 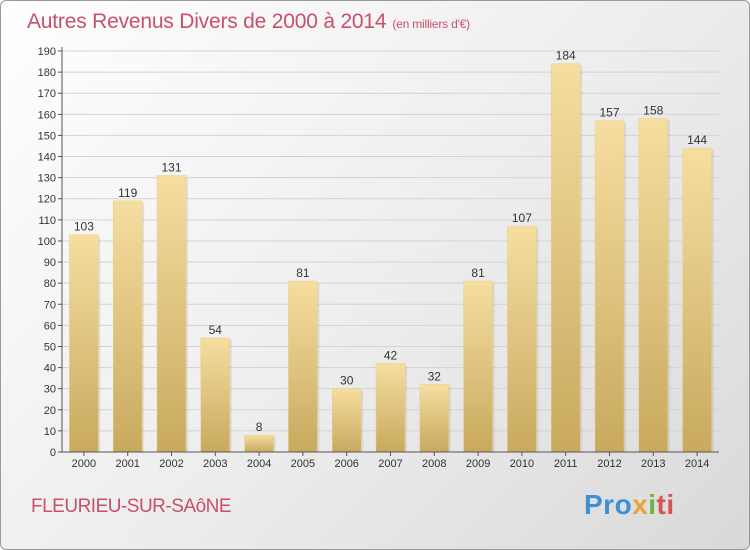 I want to click on x-tick-label: 2008, so click(x=434, y=464).